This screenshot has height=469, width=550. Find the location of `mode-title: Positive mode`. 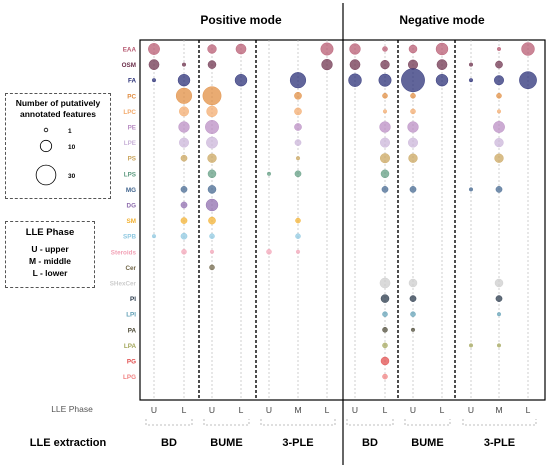

mode-title: Positive mode is located at coordinates (241, 20).